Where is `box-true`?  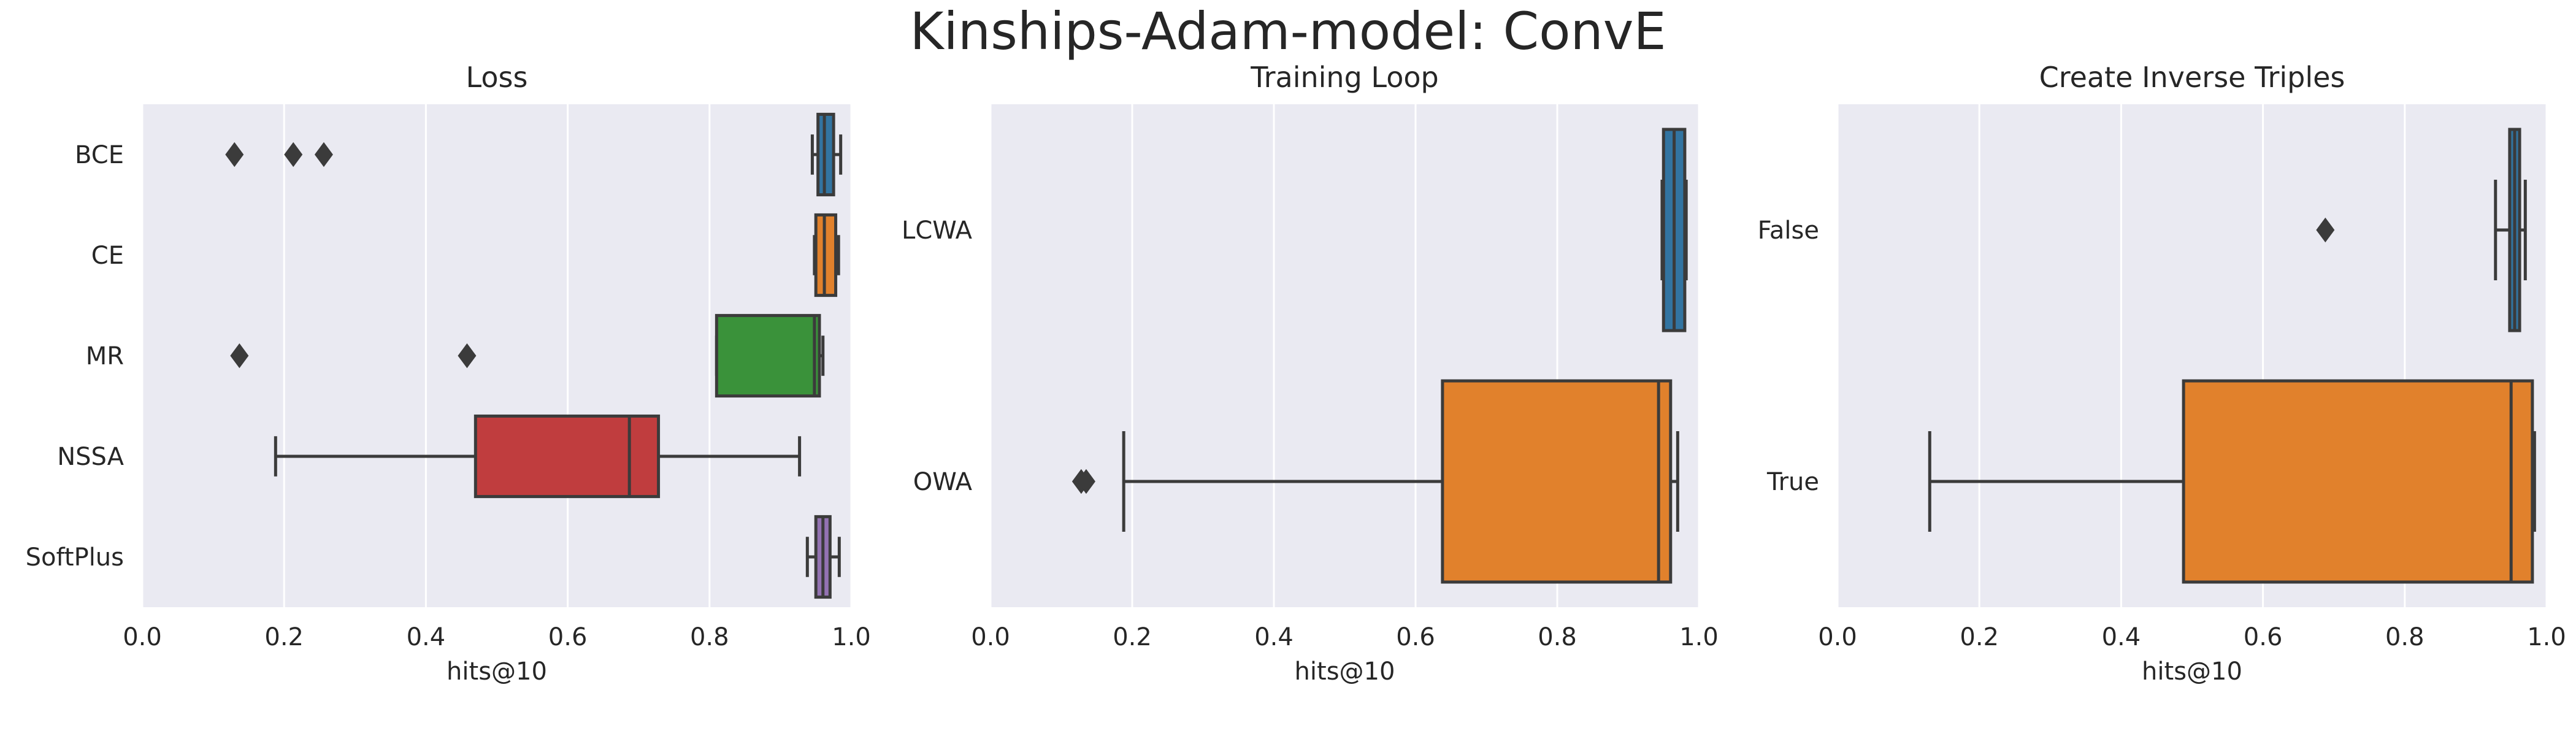
box-true is located at coordinates (2232, 481).